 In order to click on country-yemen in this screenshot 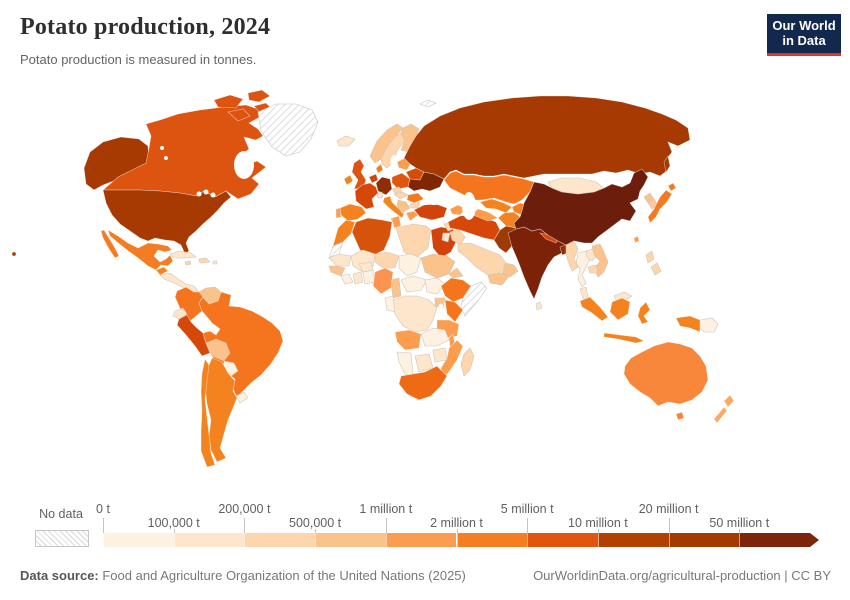, I will do `click(499, 279)`.